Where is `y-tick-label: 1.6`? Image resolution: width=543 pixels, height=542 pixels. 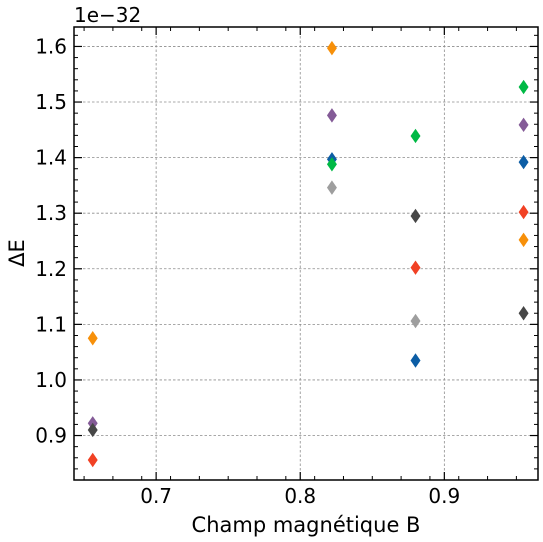 y-tick-label: 1.6 is located at coordinates (51, 46).